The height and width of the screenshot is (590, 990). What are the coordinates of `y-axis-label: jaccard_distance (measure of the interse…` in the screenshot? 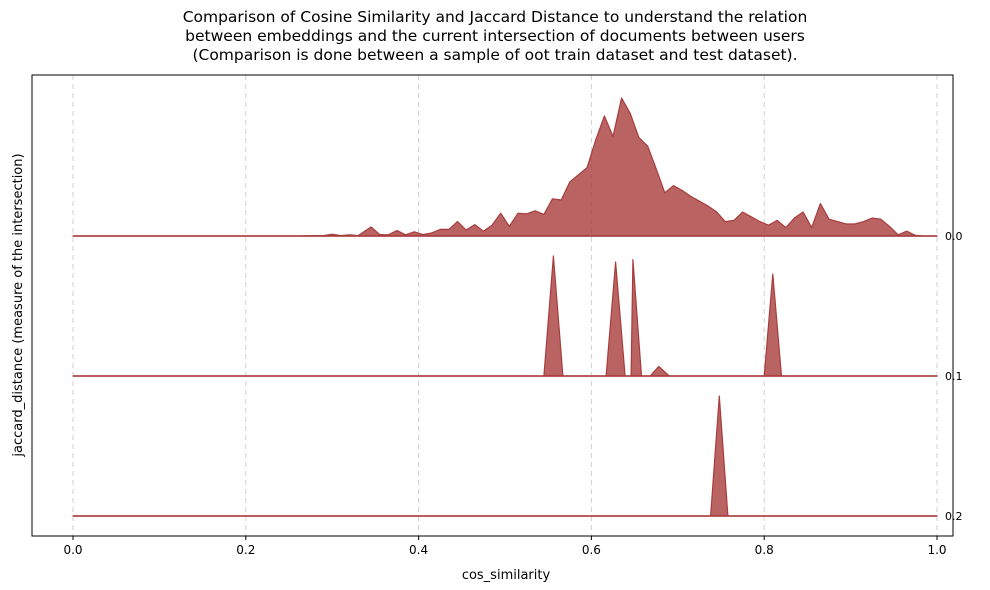 It's located at (18, 305).